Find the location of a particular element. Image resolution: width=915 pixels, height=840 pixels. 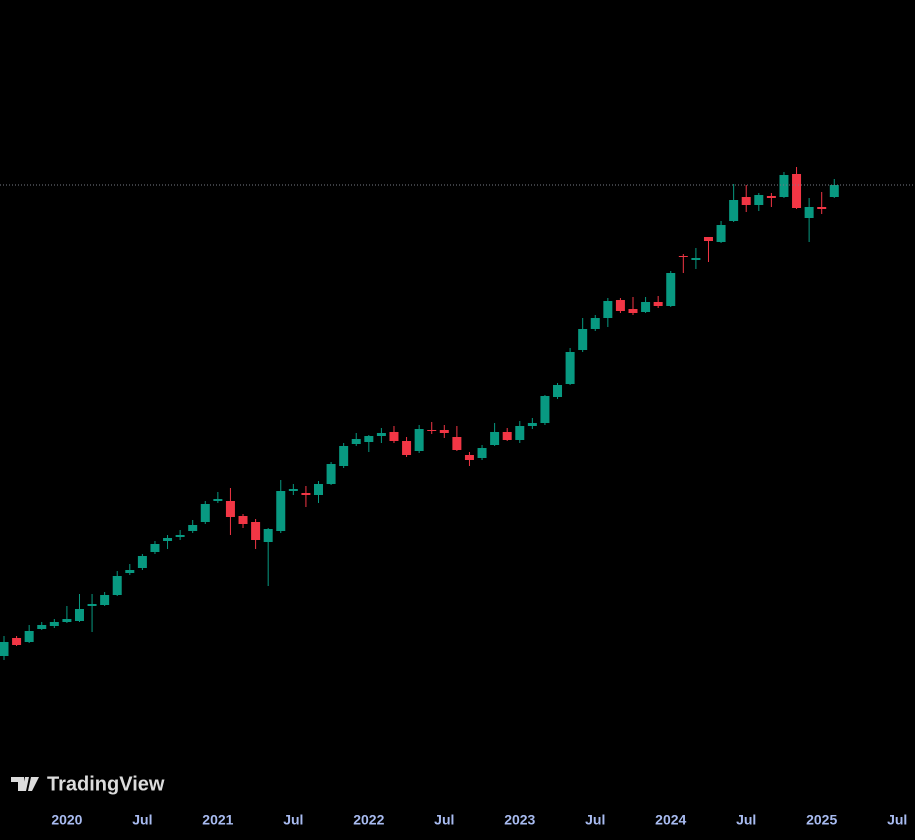

logo: TradingView is located at coordinates (88, 784).